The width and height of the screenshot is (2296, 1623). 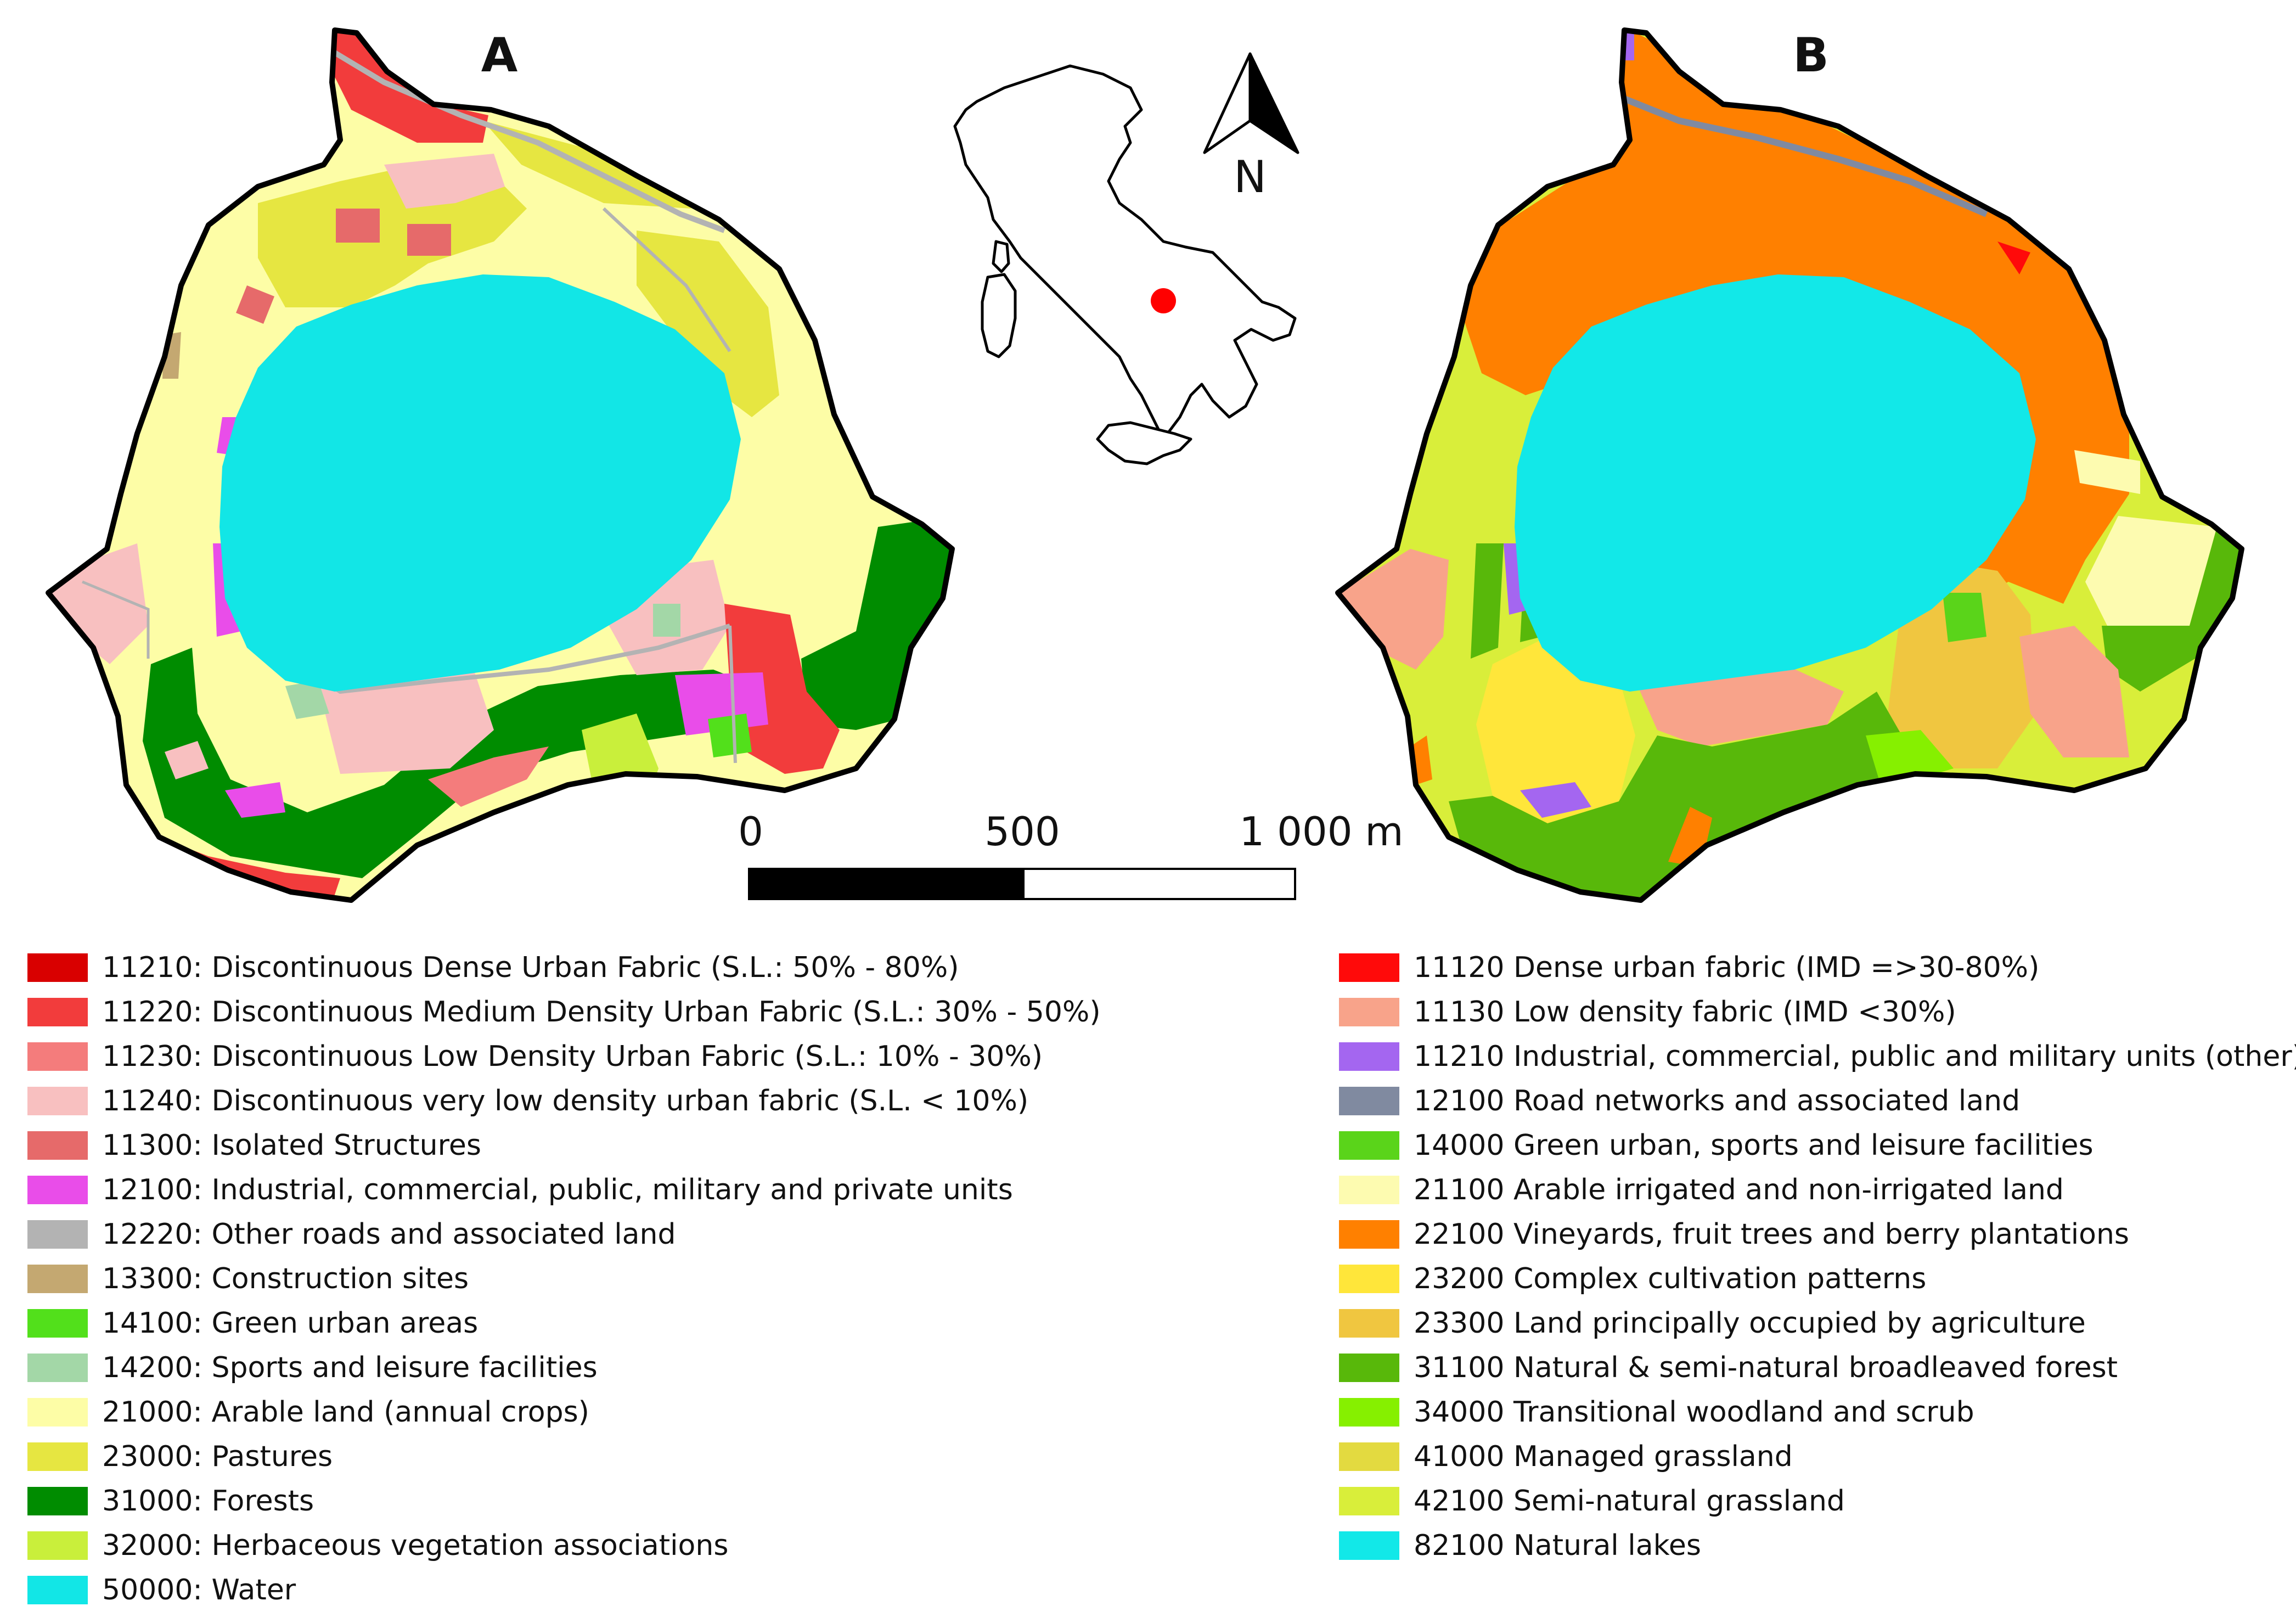 I want to click on legend-label: 11120 Dense urban fabric (IMD =>30-80%), so click(x=1727, y=967).